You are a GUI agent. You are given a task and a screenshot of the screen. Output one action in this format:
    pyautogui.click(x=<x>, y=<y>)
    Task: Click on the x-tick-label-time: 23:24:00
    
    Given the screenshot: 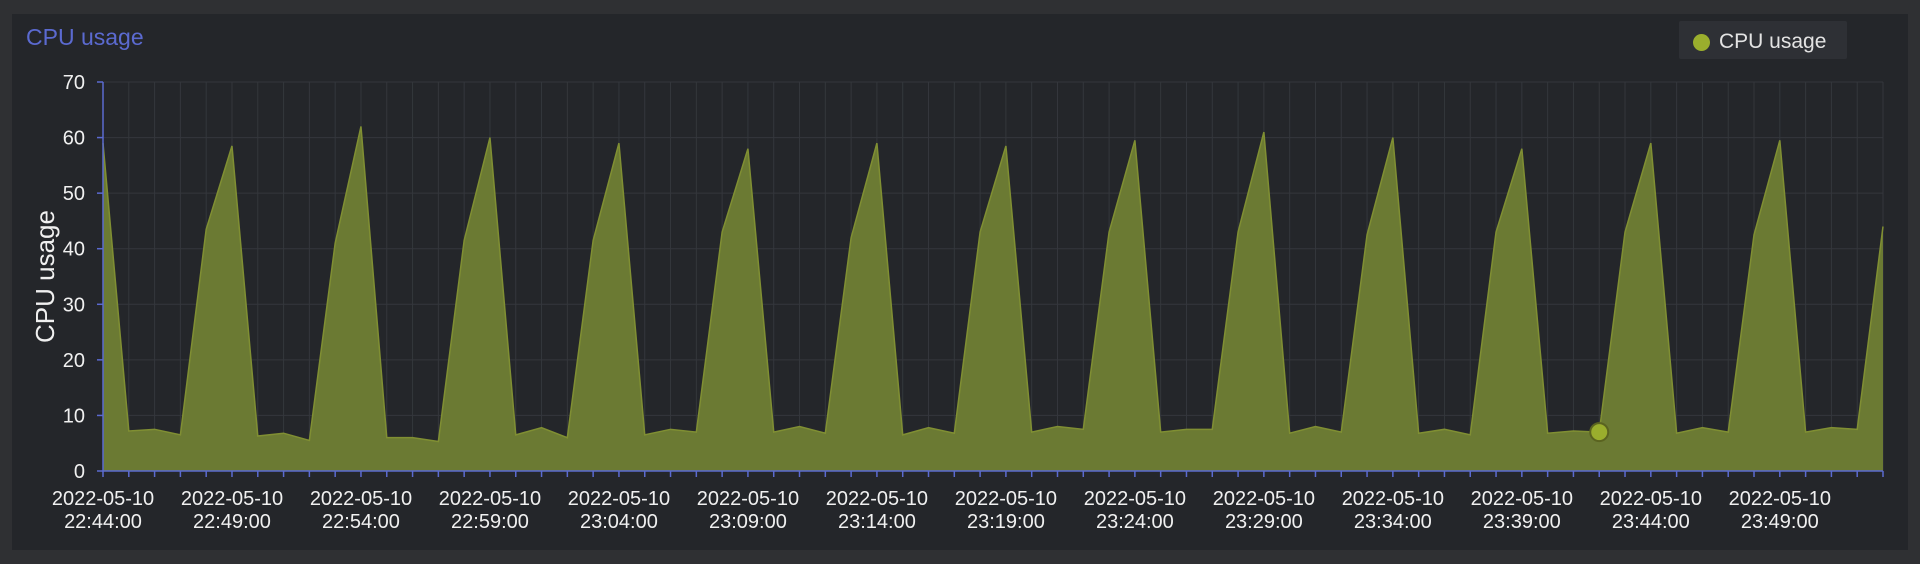 What is the action you would take?
    pyautogui.click(x=1135, y=522)
    